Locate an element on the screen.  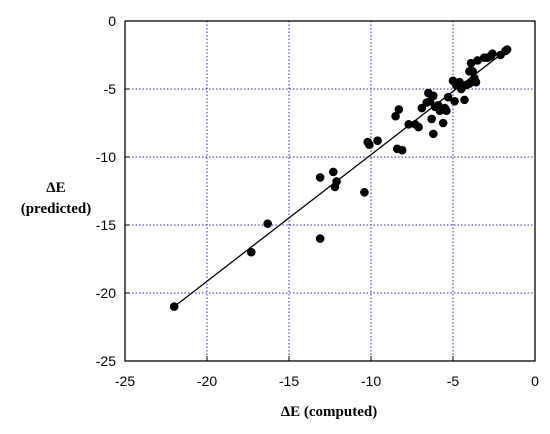
y-tick-label: -20 is located at coordinates (106, 293).